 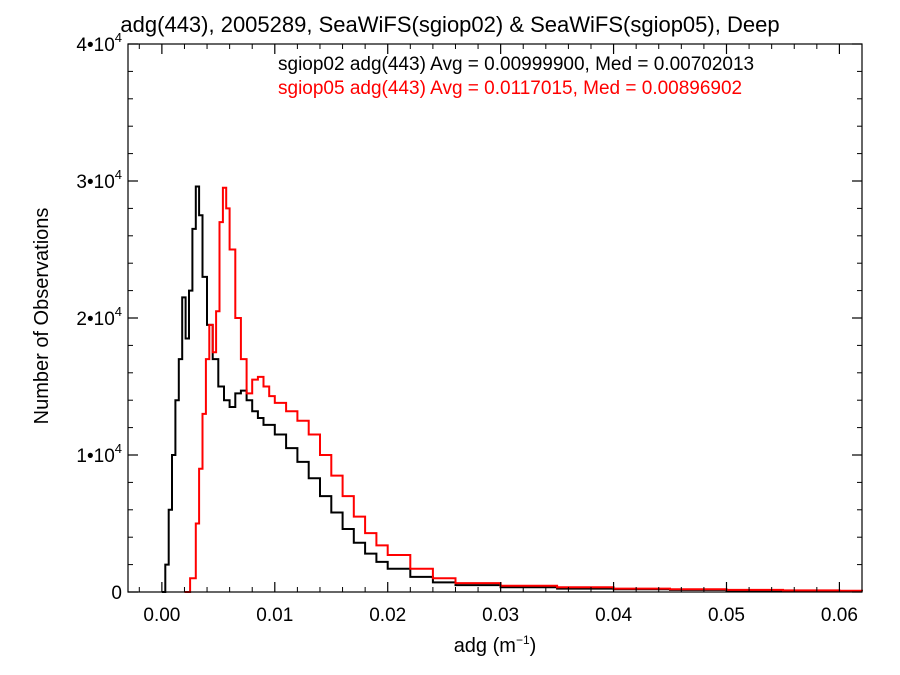 I want to click on y-tick-label: 3•104, so click(x=99, y=180).